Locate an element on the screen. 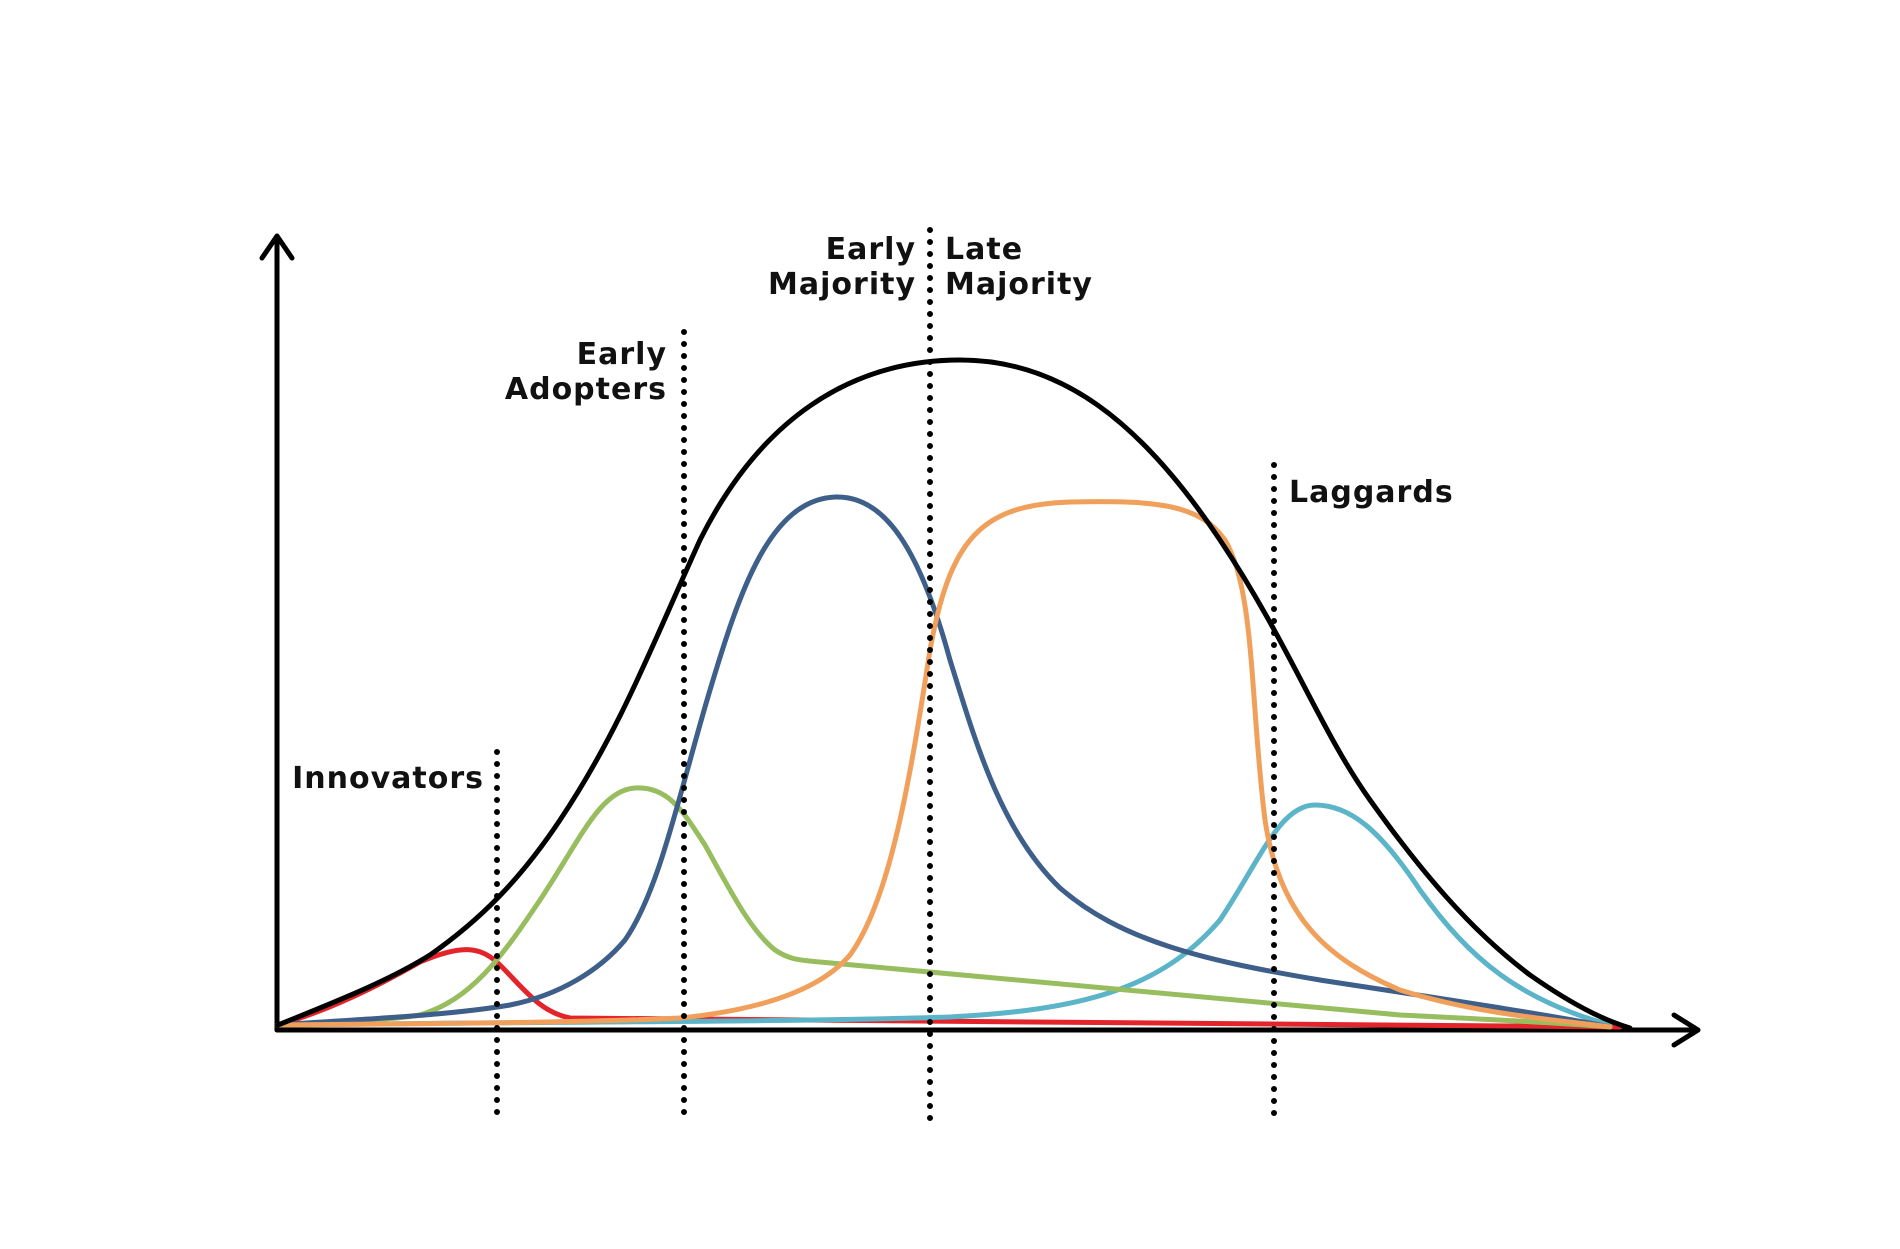 The height and width of the screenshot is (1249, 1900). early-majority-label-line1: Early is located at coordinates (871, 249).